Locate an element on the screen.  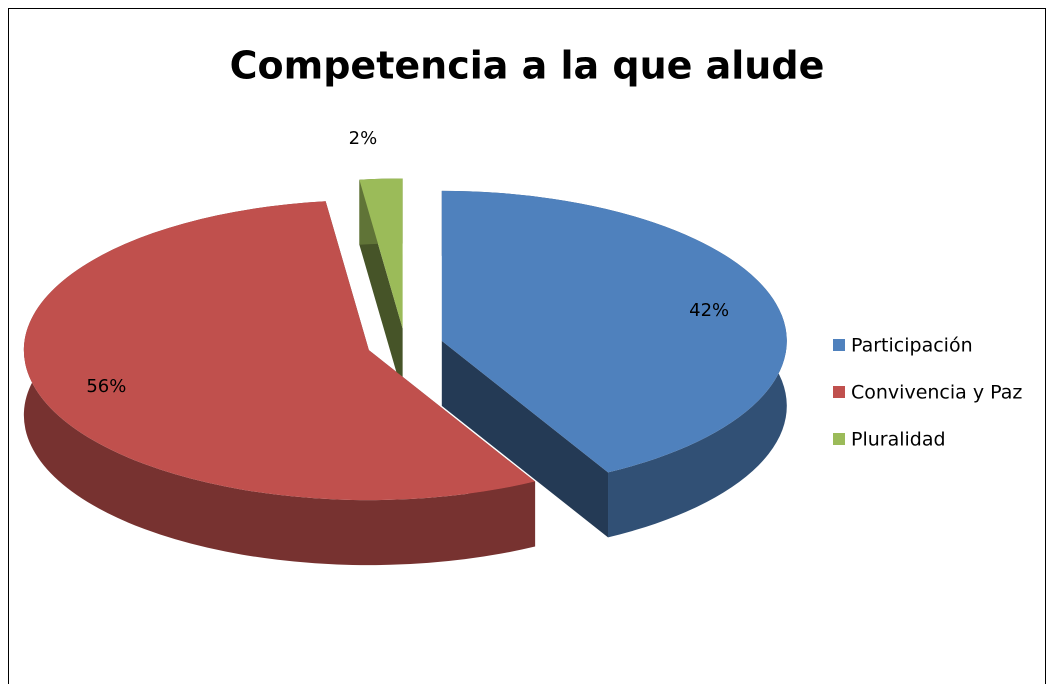
legend: Participación Convivencia y Paz Pluralidad is located at coordinates (927, 393).